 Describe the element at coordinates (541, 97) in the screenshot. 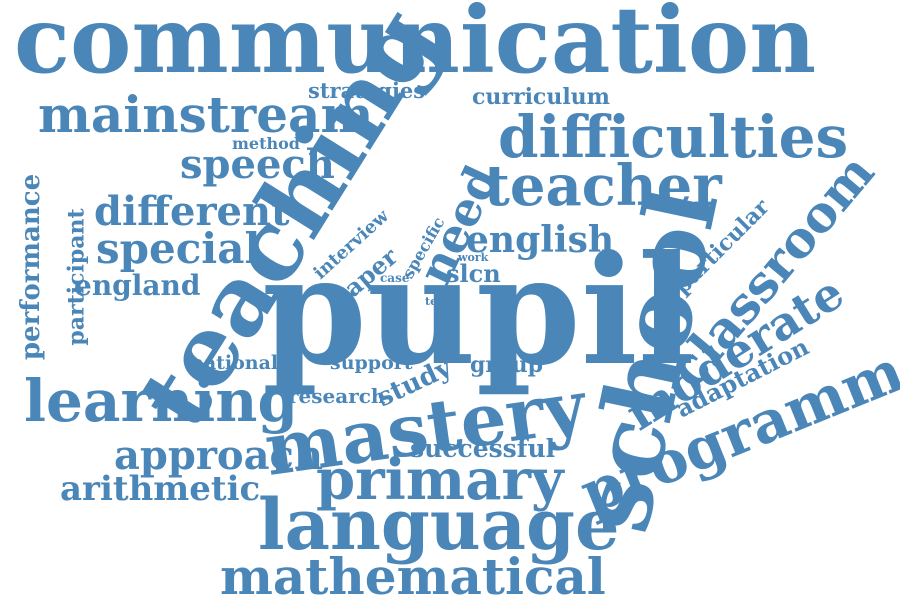

I see `word-curriculum: curriculum` at that location.